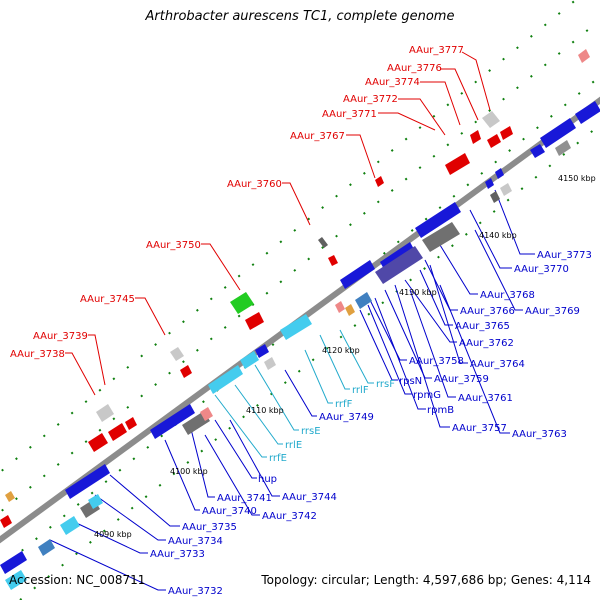  Describe the element at coordinates (485, 398) in the screenshot. I see `gene-label: AAur_3761` at that location.